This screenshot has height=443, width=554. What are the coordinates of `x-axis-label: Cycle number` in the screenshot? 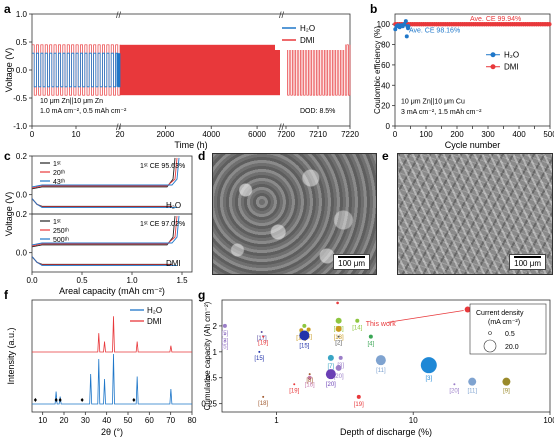 It's located at (473, 145).